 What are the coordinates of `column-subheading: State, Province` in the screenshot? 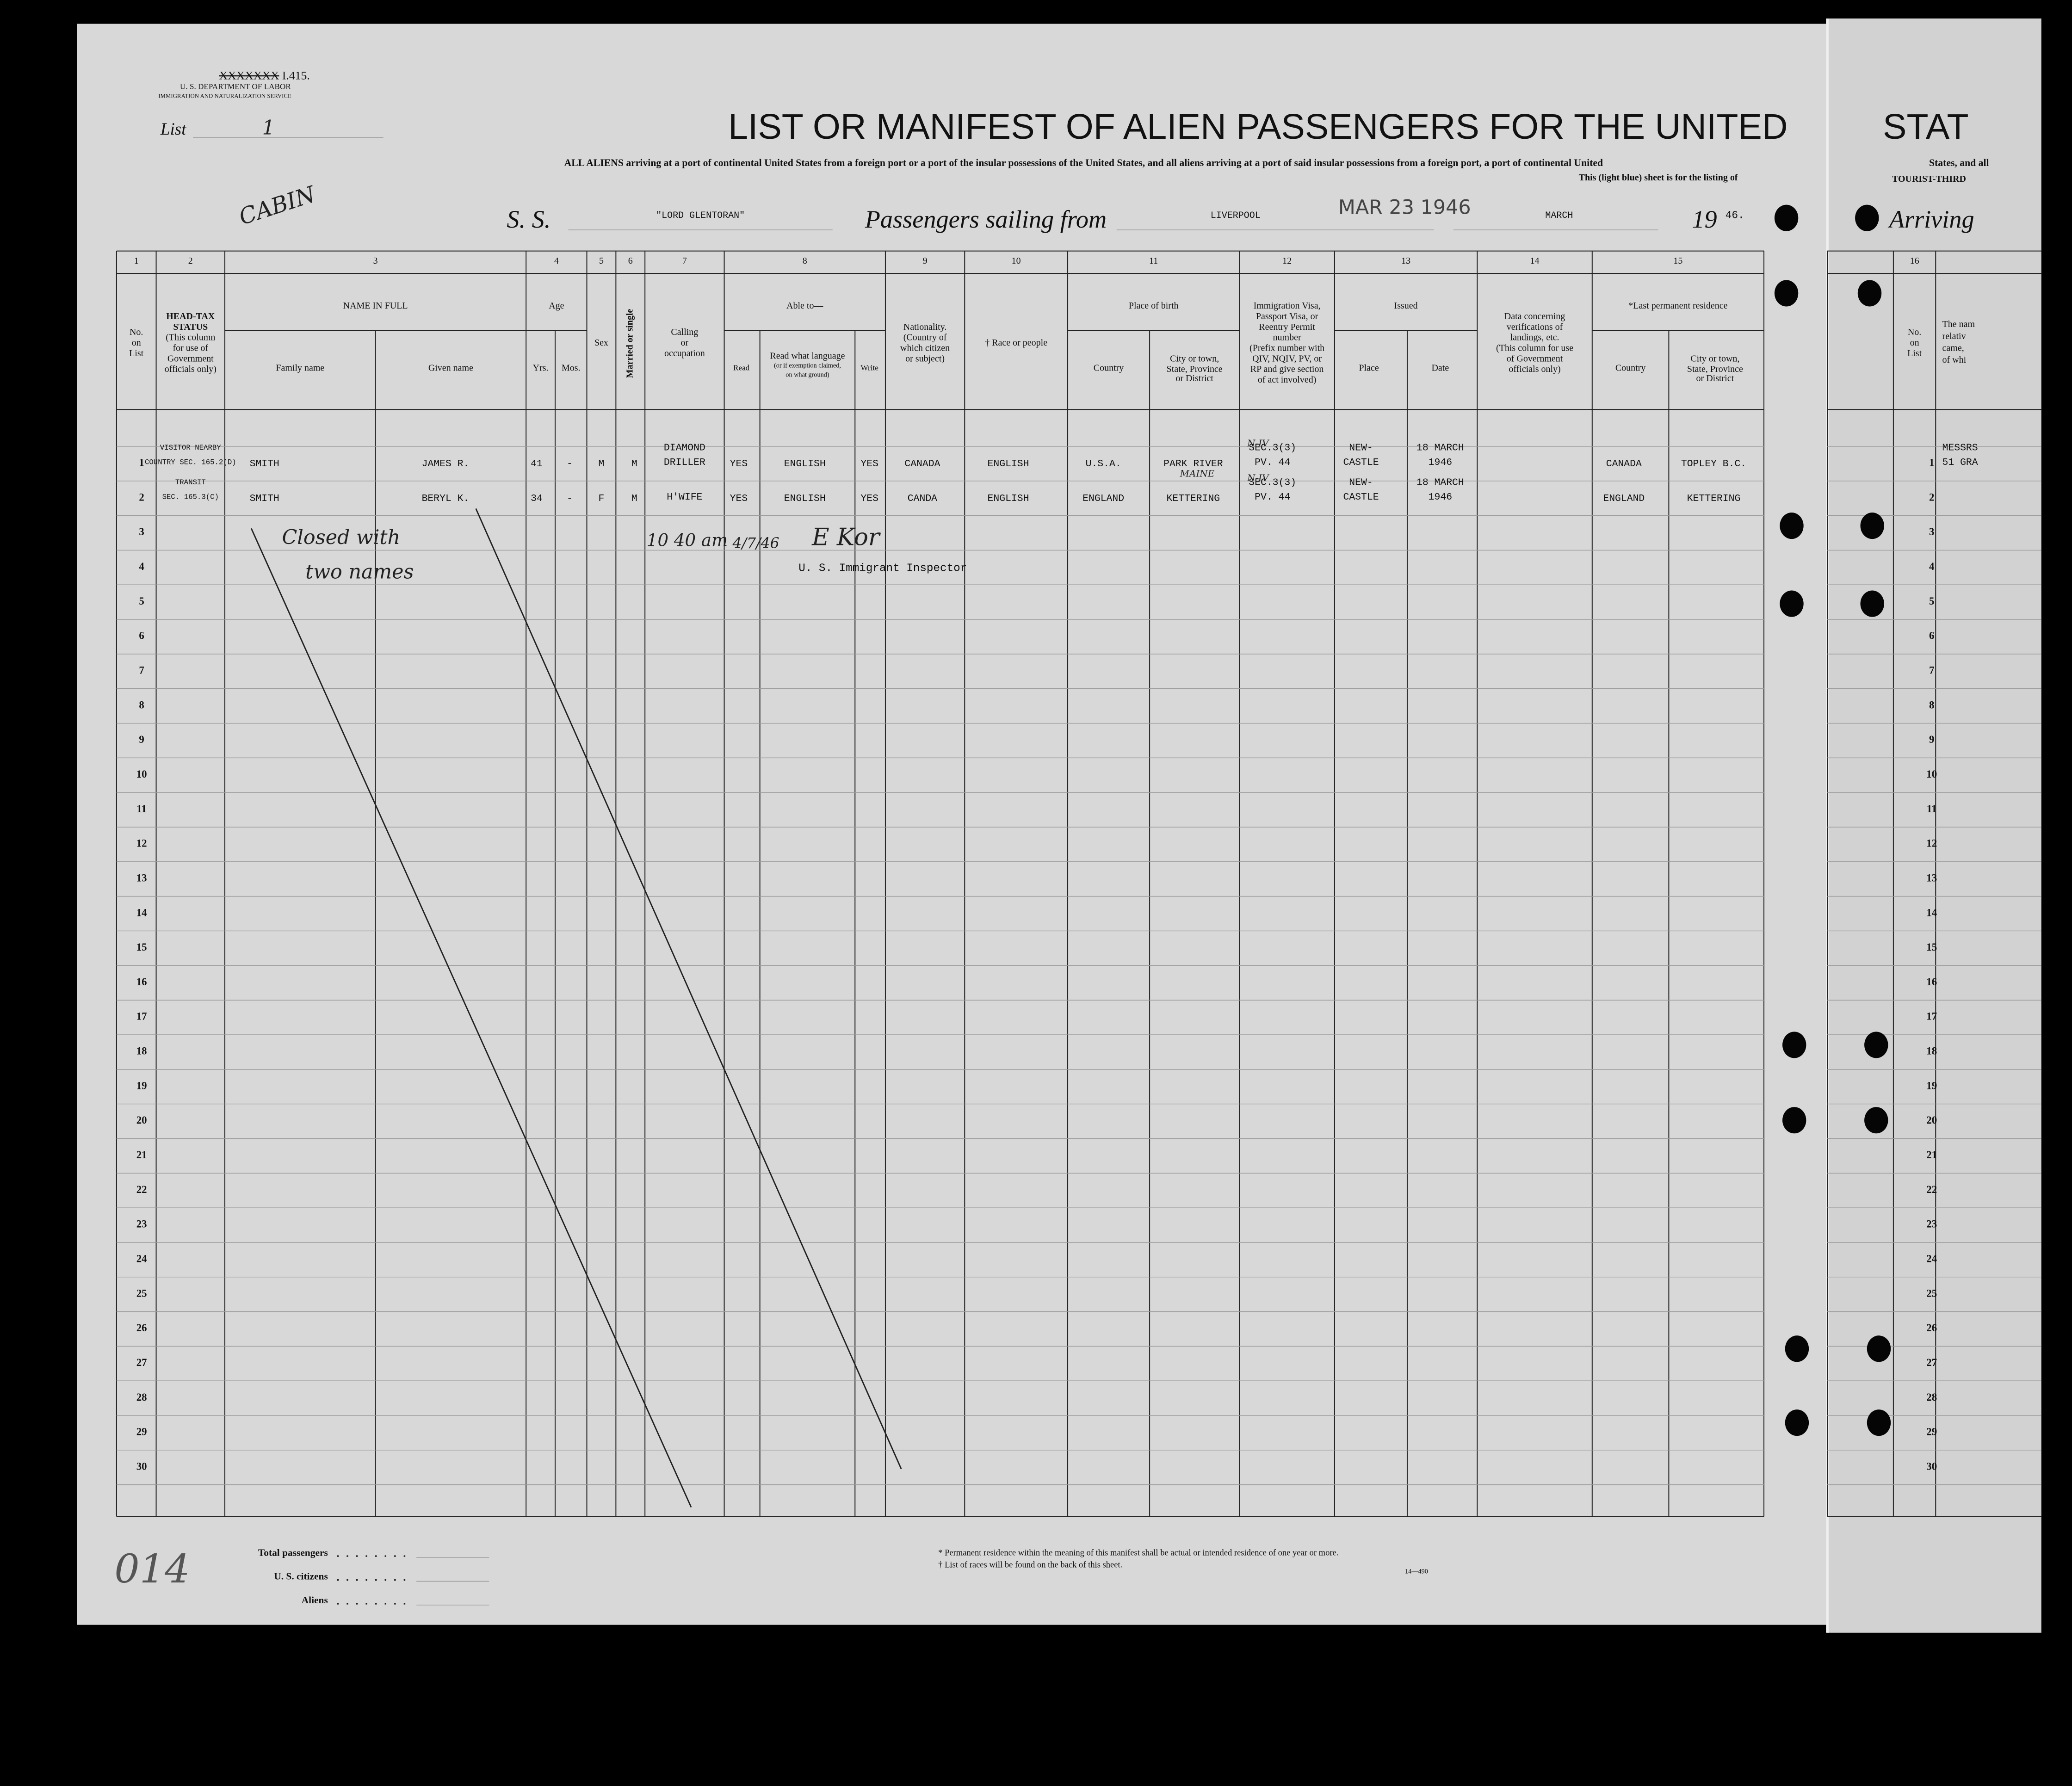 It's located at (1195, 369).